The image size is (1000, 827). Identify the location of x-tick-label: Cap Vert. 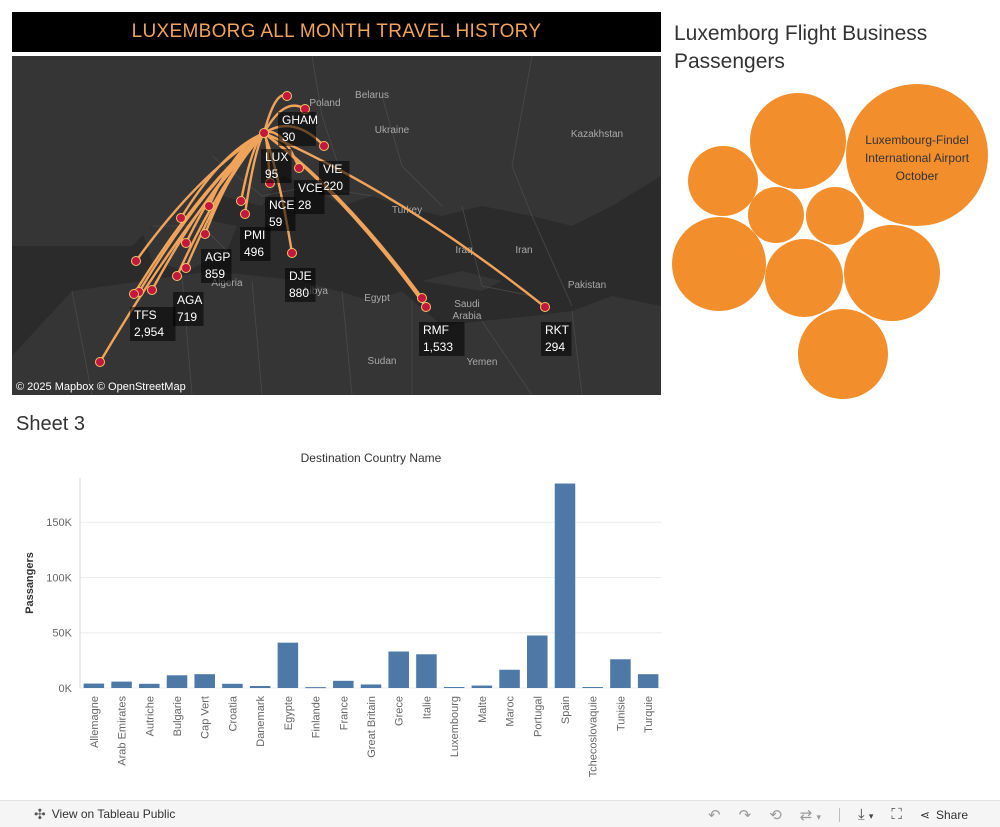
(206, 717).